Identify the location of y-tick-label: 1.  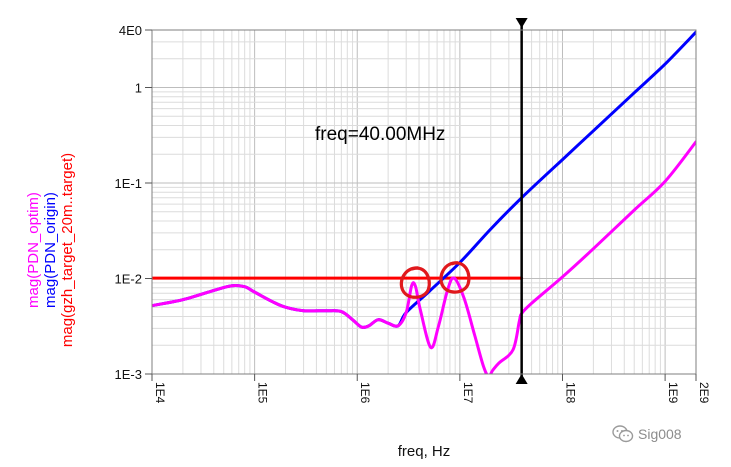
(138, 87).